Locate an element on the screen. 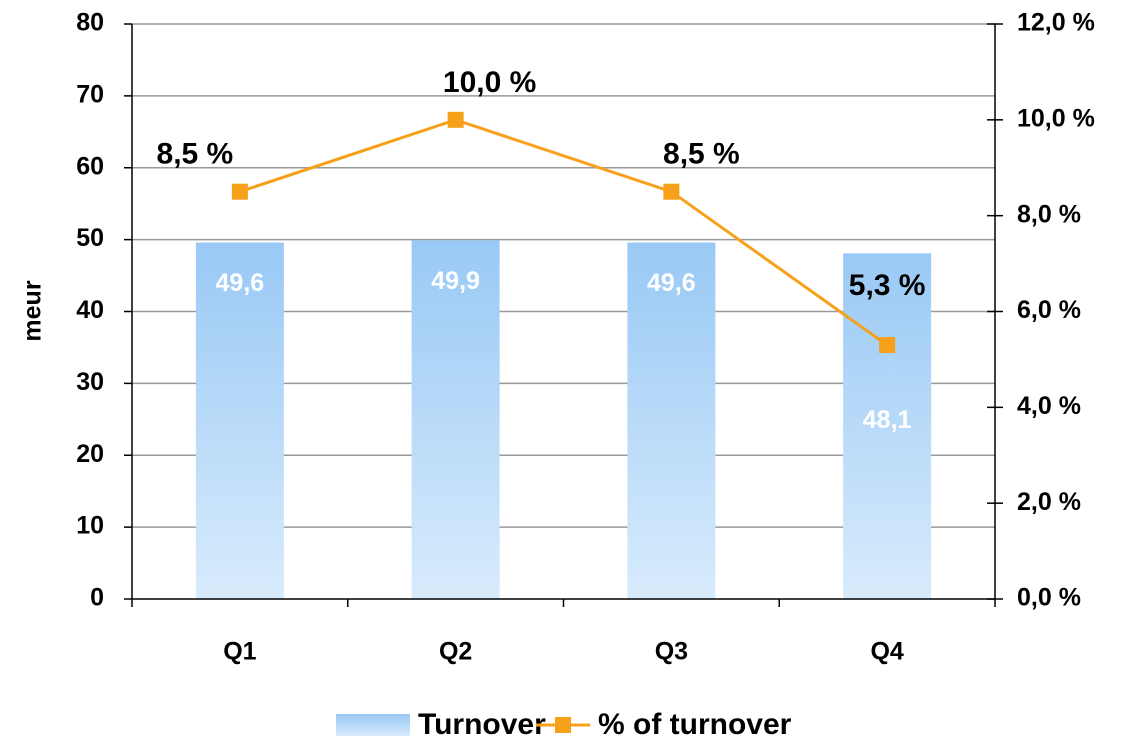 The image size is (1140, 747). y2-tick-label: 10,0 % is located at coordinates (1056, 118).